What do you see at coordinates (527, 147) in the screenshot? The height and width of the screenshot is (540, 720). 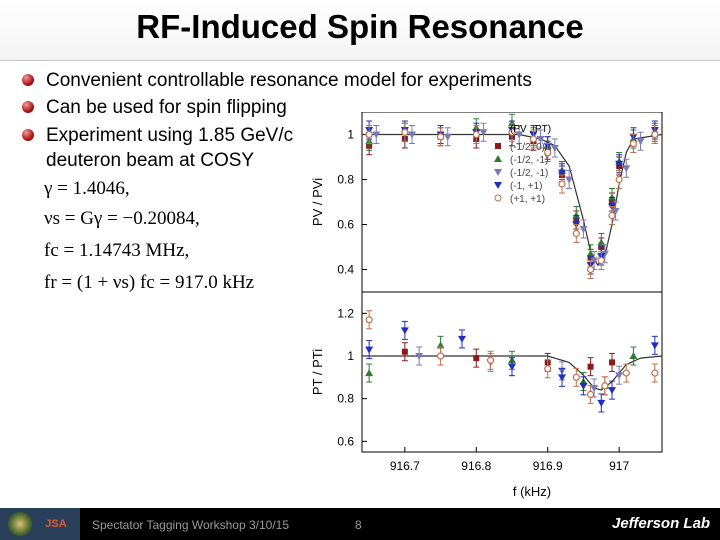 I see `legend-entry: (-1/2, 0)` at bounding box center [527, 147].